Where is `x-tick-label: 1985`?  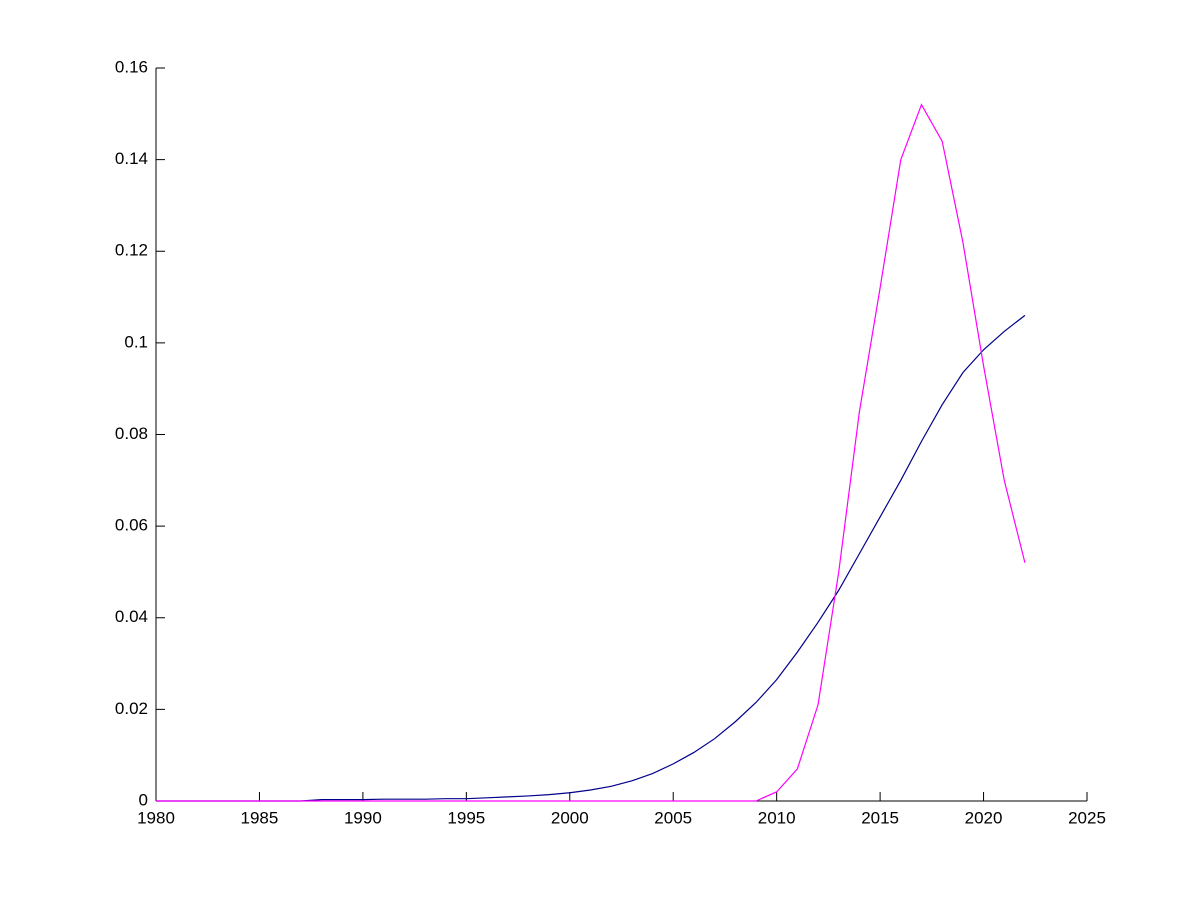
x-tick-label: 1985 is located at coordinates (260, 817).